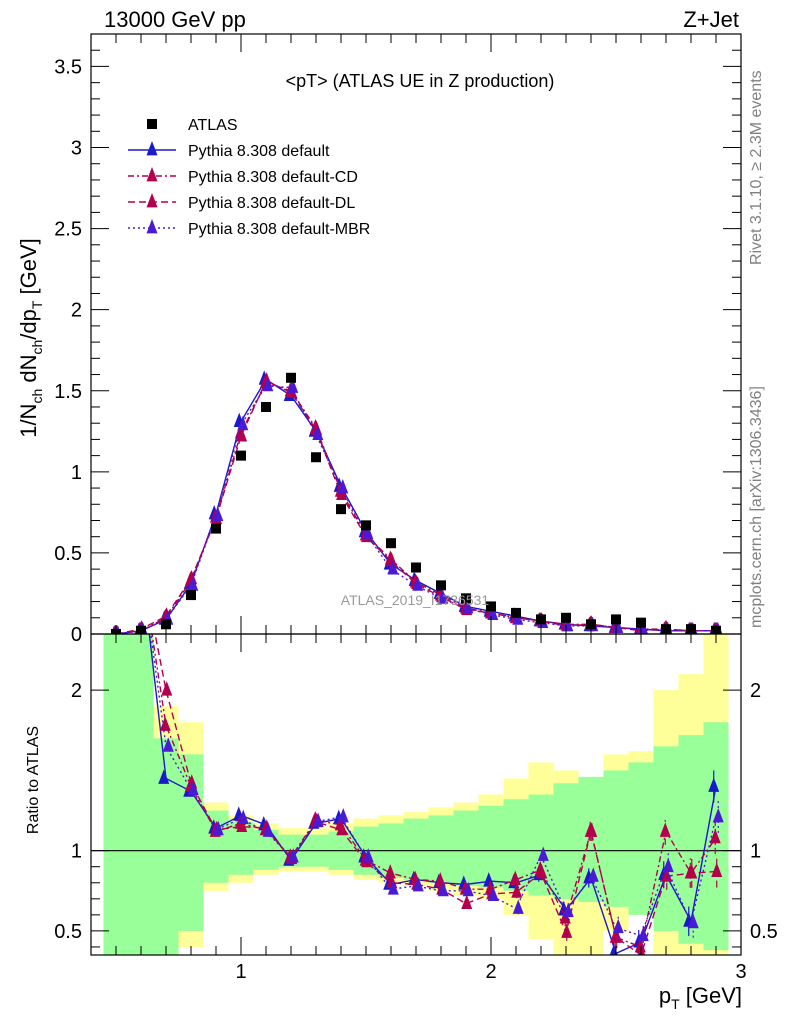 The image size is (786, 1024). I want to click on mcplots-info: mcplots.cern.ch [arXiv:1306.3436], so click(756, 507).